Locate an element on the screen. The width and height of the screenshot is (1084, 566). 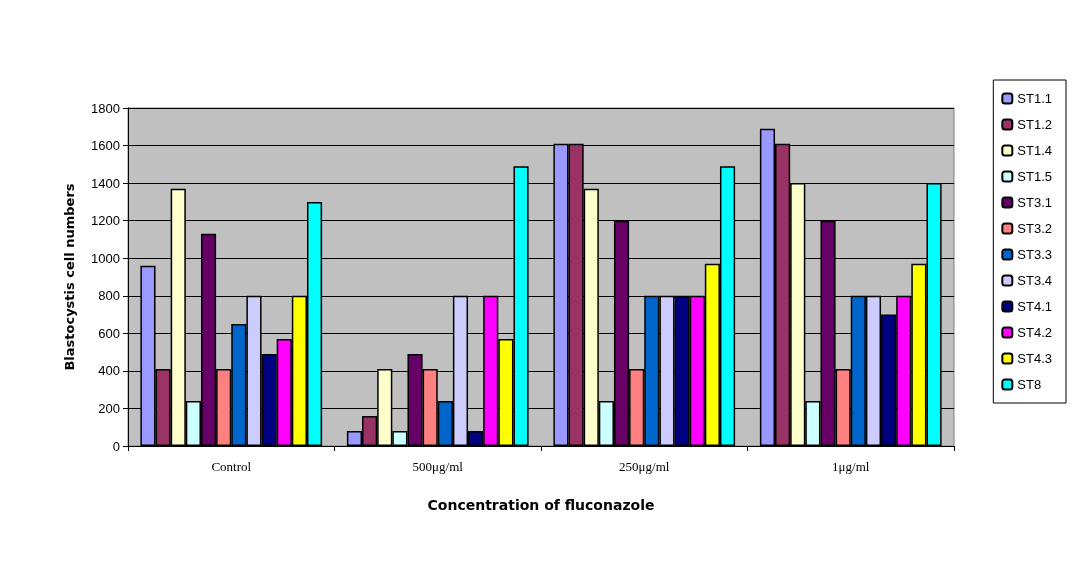
y-tick-label: 1400 is located at coordinates (105, 183).